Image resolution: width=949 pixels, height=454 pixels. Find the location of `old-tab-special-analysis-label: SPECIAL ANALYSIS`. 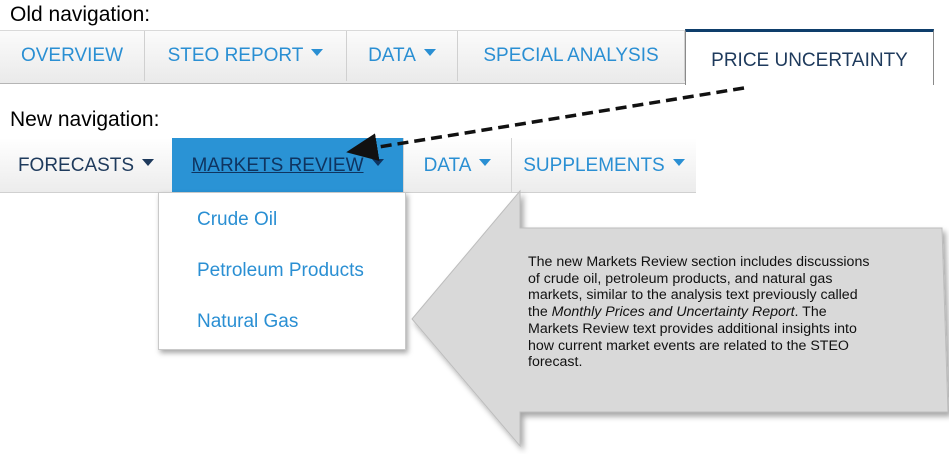

old-tab-special-analysis-label: SPECIAL ANALYSIS is located at coordinates (571, 55).